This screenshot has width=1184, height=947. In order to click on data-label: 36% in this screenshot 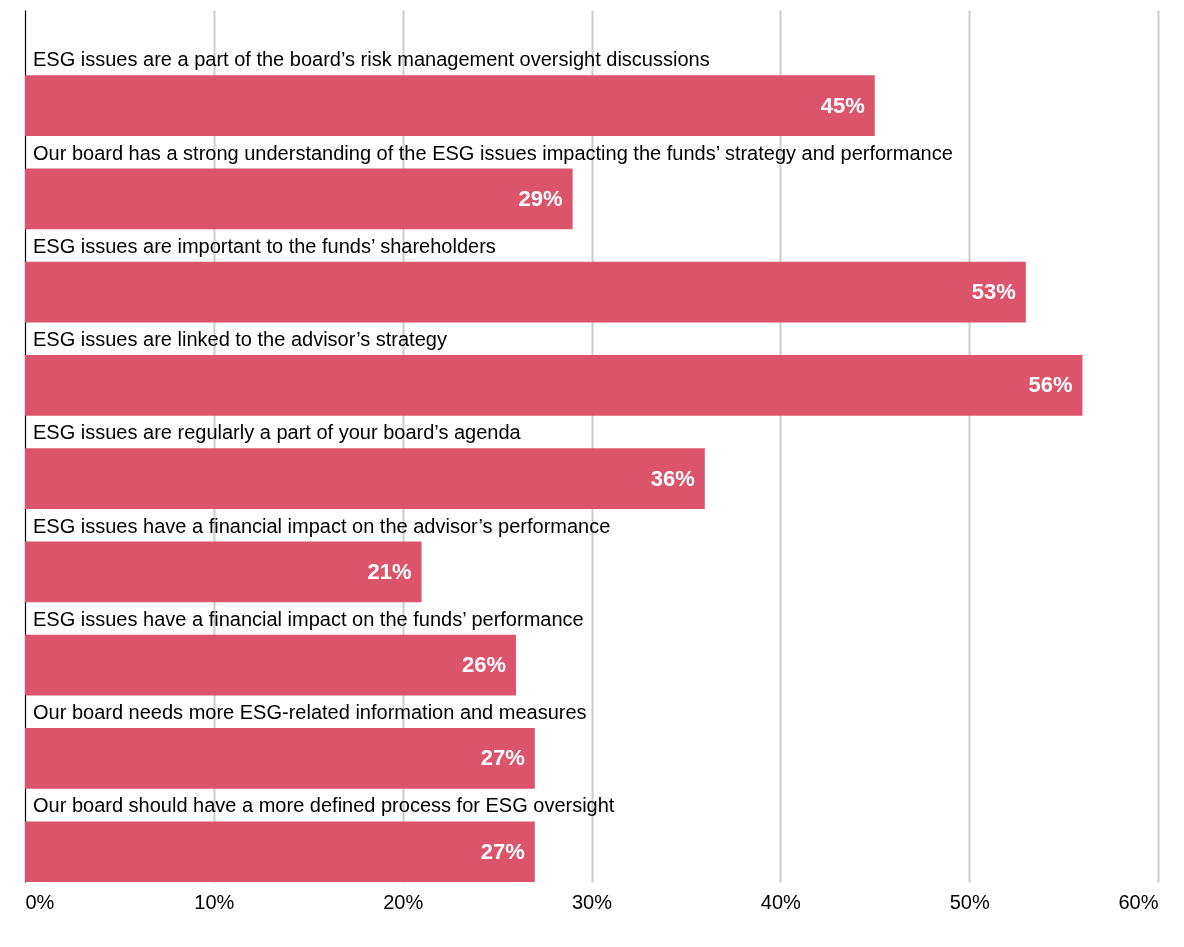, I will do `click(672, 478)`.